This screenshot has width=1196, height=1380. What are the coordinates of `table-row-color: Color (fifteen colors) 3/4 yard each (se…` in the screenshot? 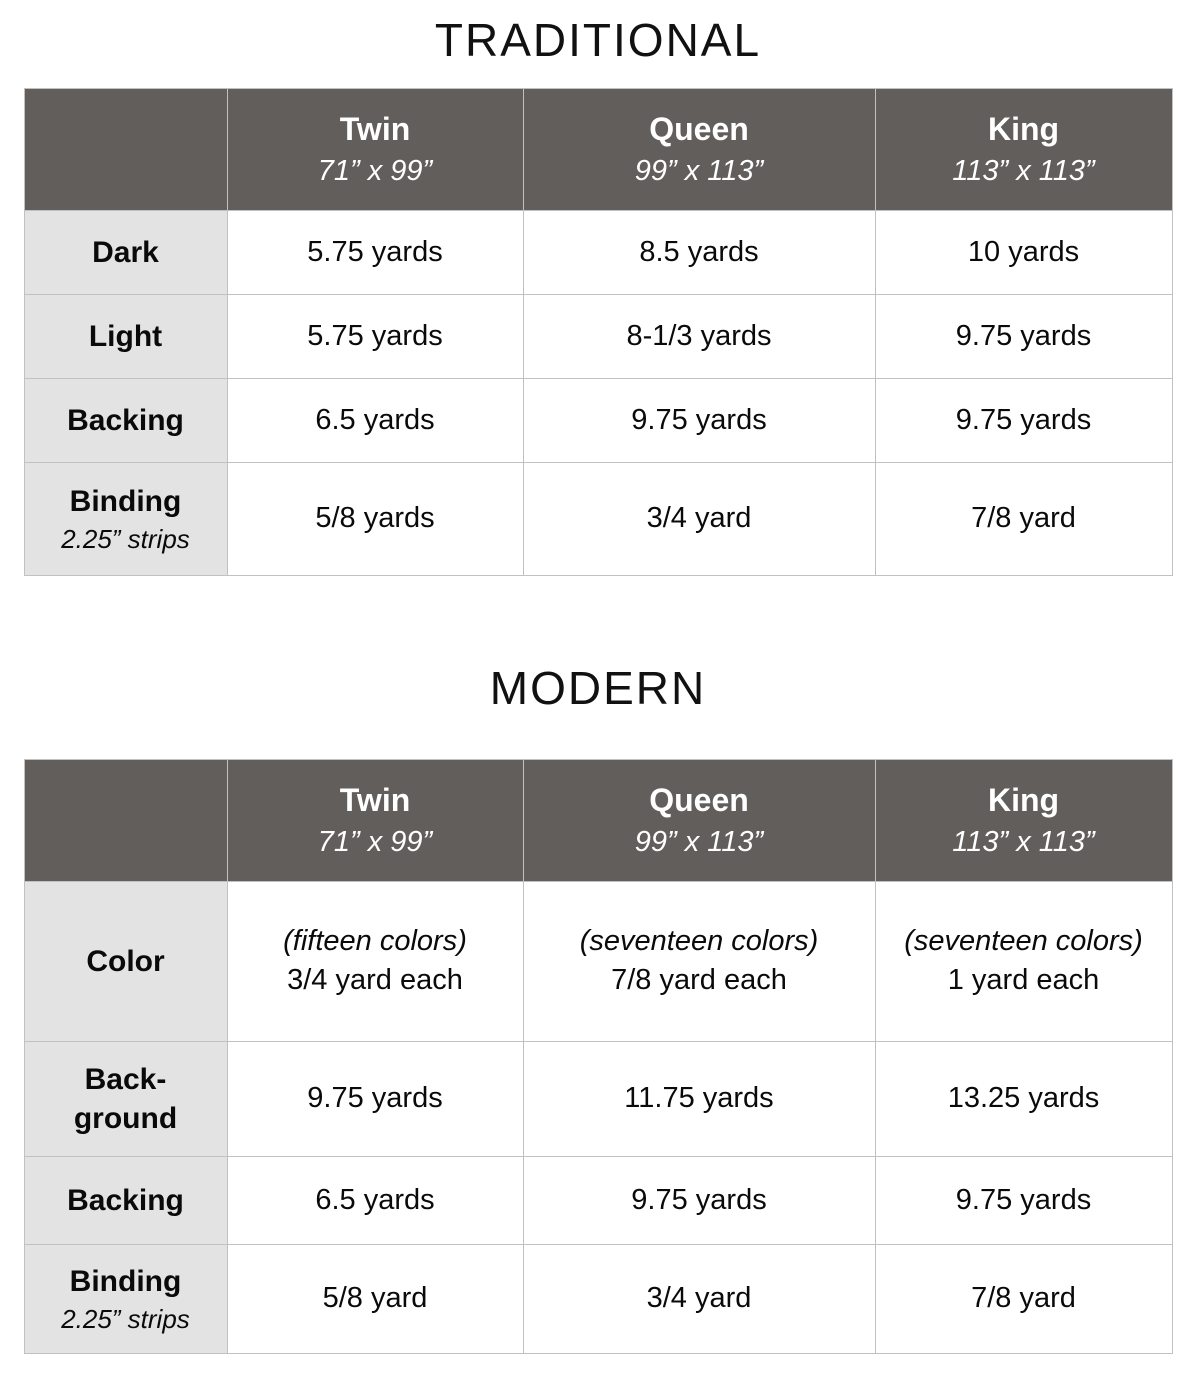 It's located at (598, 961).